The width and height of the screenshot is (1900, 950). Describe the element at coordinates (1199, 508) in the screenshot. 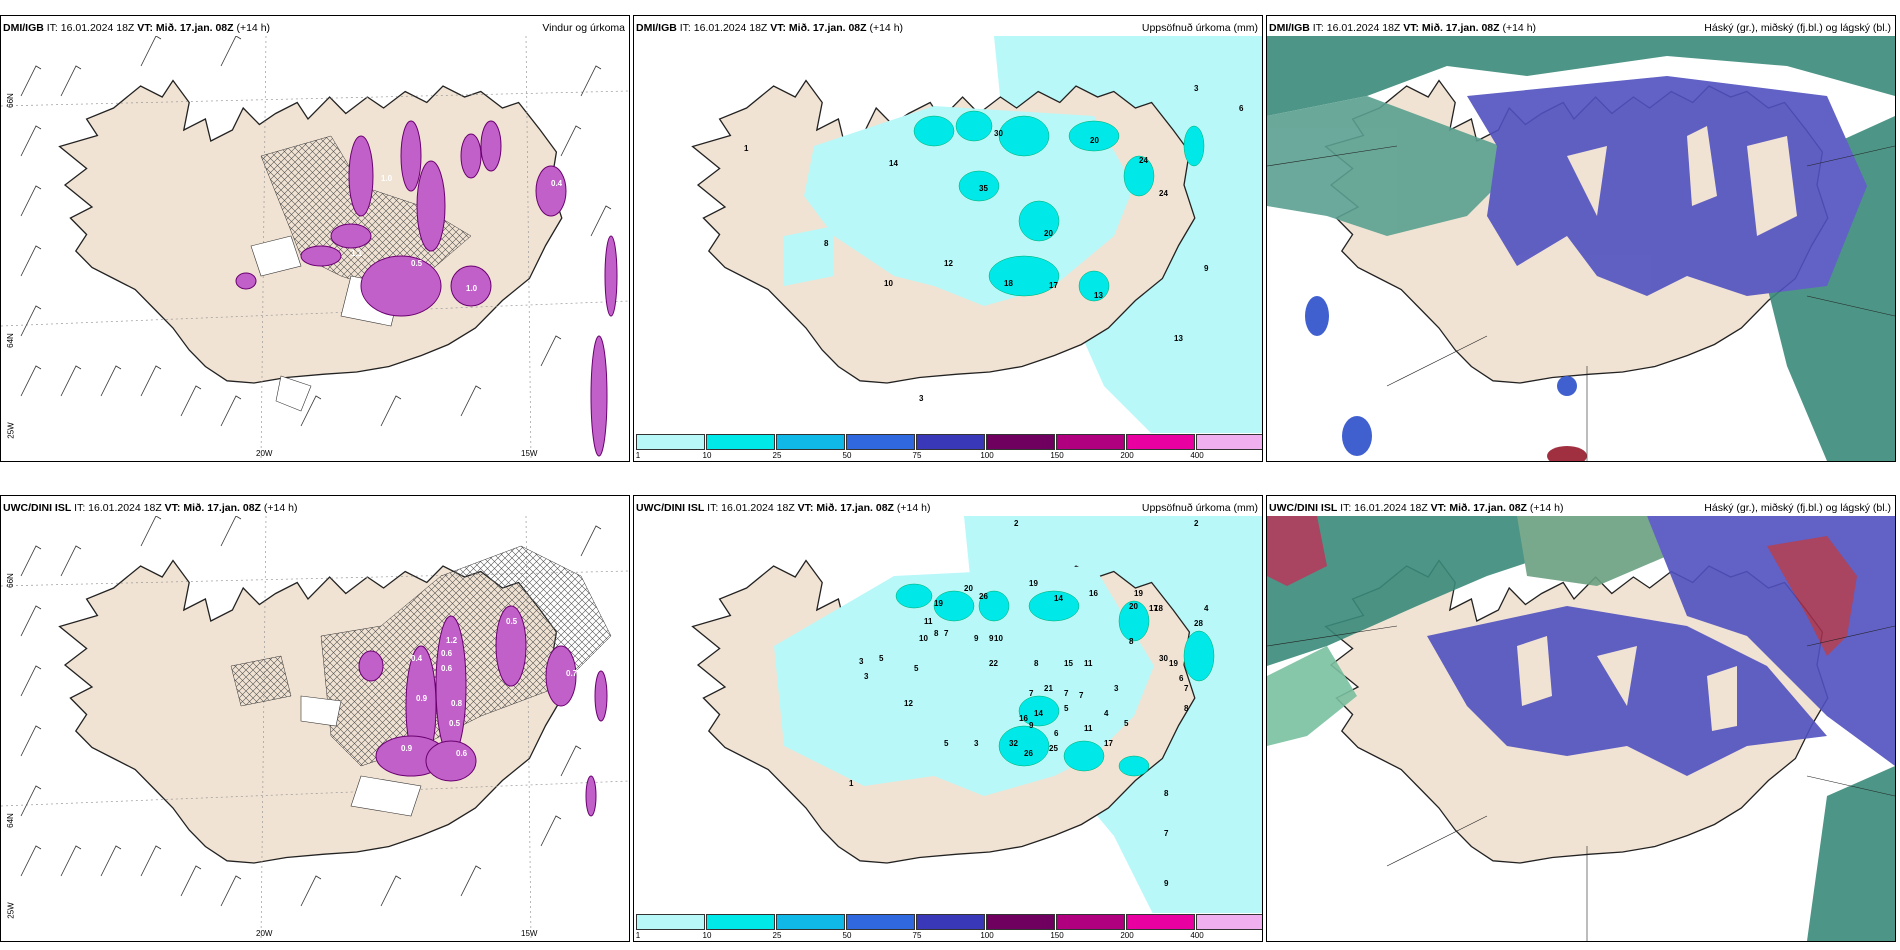

I see `panel-product: Uppsöfnuð úrkoma (mm)` at that location.